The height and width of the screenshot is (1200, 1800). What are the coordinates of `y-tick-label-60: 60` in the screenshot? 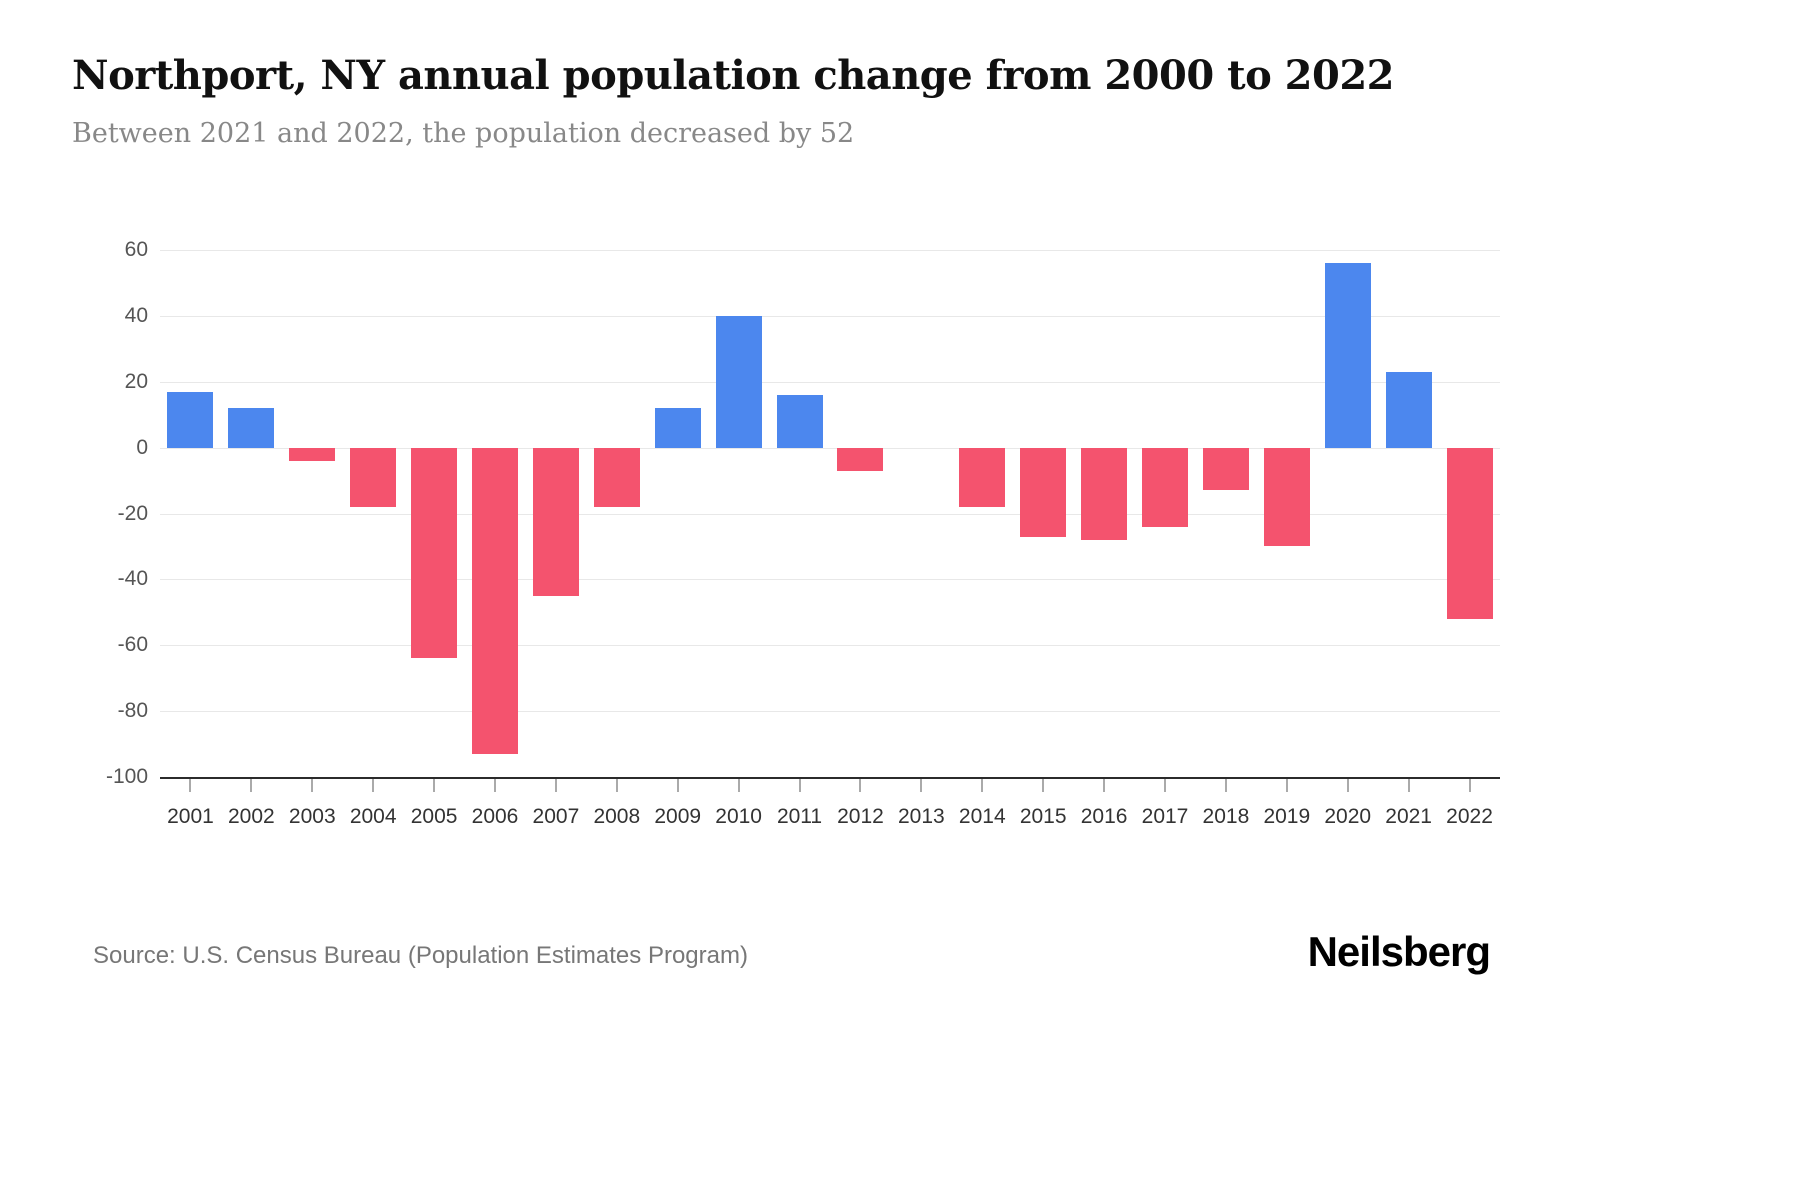 It's located at (136, 249).